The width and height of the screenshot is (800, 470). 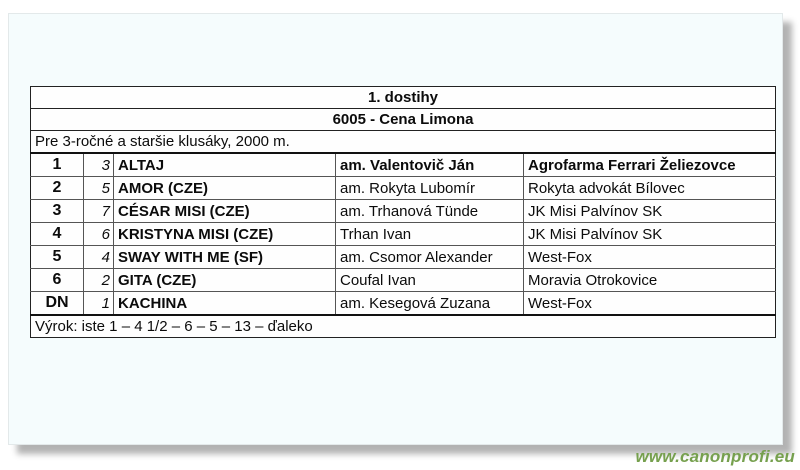 I want to click on position-cell: 2, so click(x=57, y=188).